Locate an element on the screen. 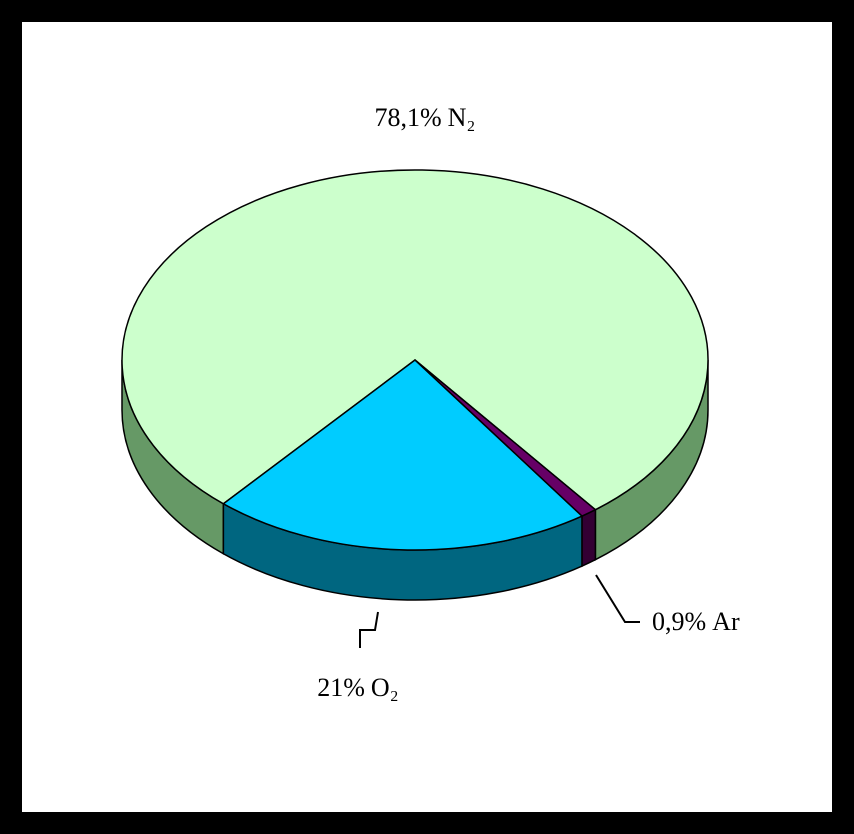  value-label: 0,9% is located at coordinates (679, 621).